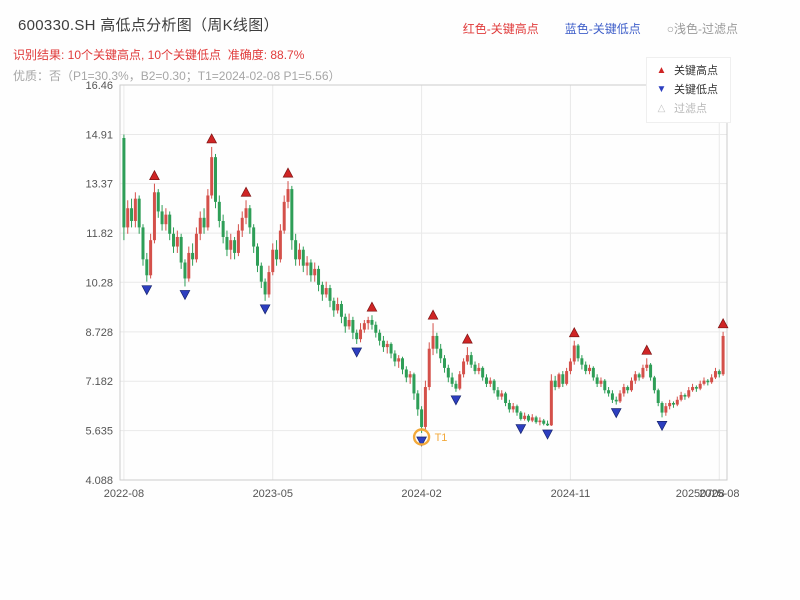 This screenshot has height=600, width=800. What do you see at coordinates (661, 70) in the screenshot?
I see `key-high-triangle-icon: ▲` at bounding box center [661, 70].